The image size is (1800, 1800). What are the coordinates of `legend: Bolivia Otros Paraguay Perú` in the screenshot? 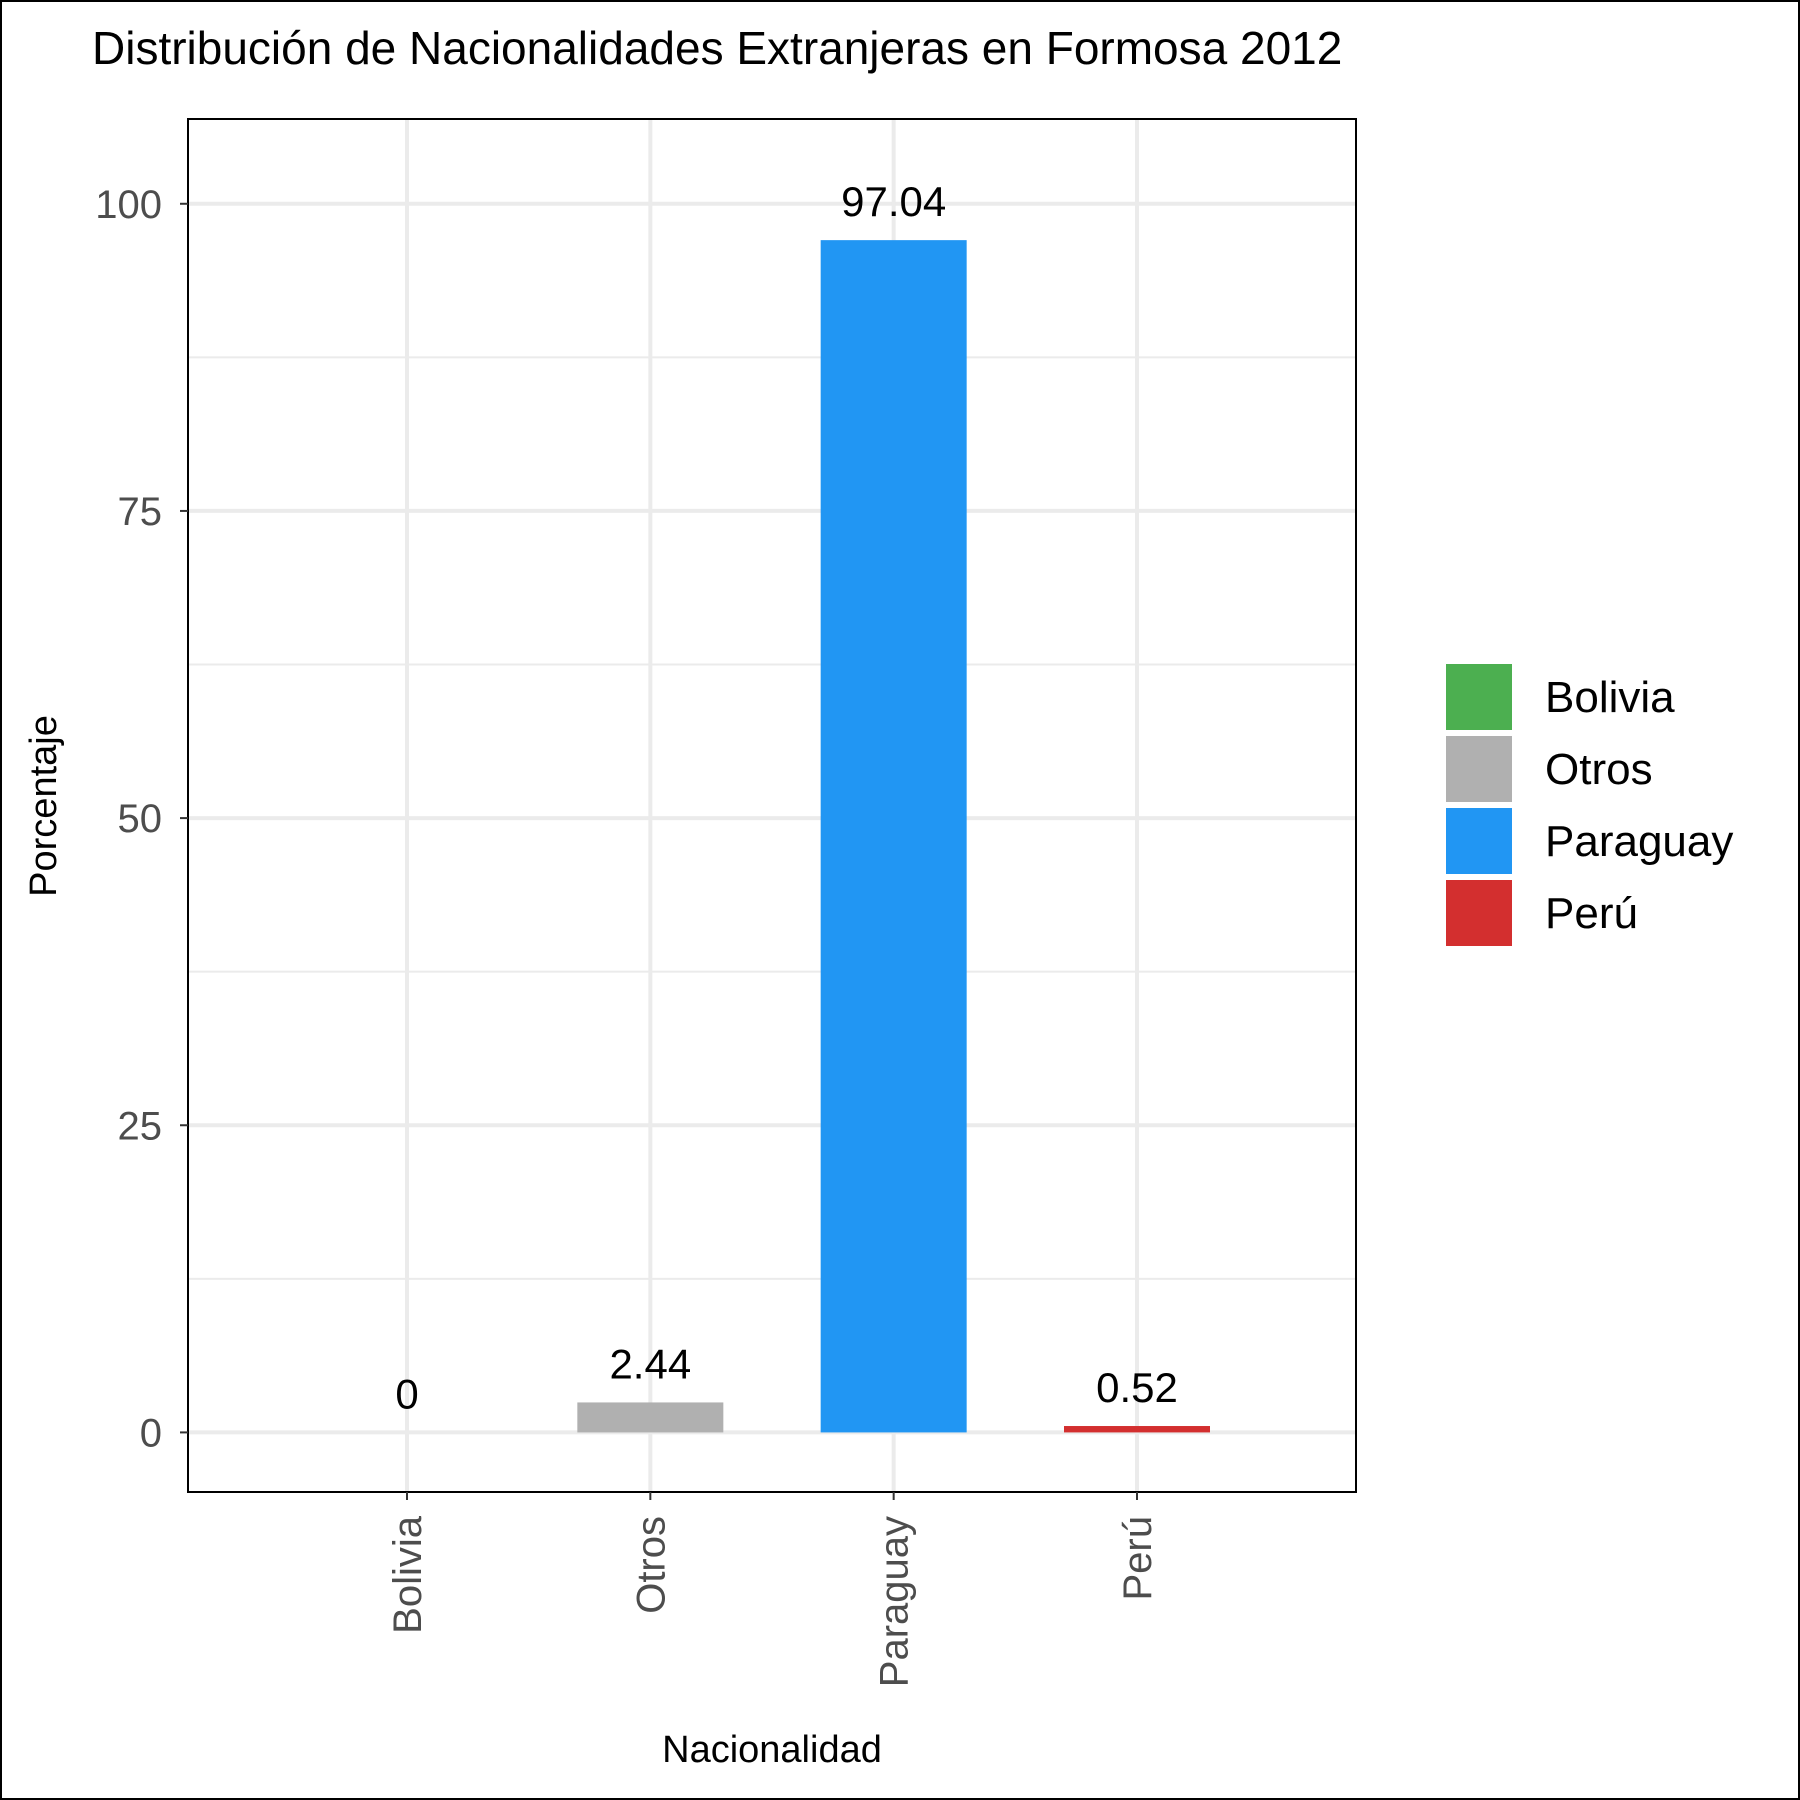 It's located at (1589, 805).